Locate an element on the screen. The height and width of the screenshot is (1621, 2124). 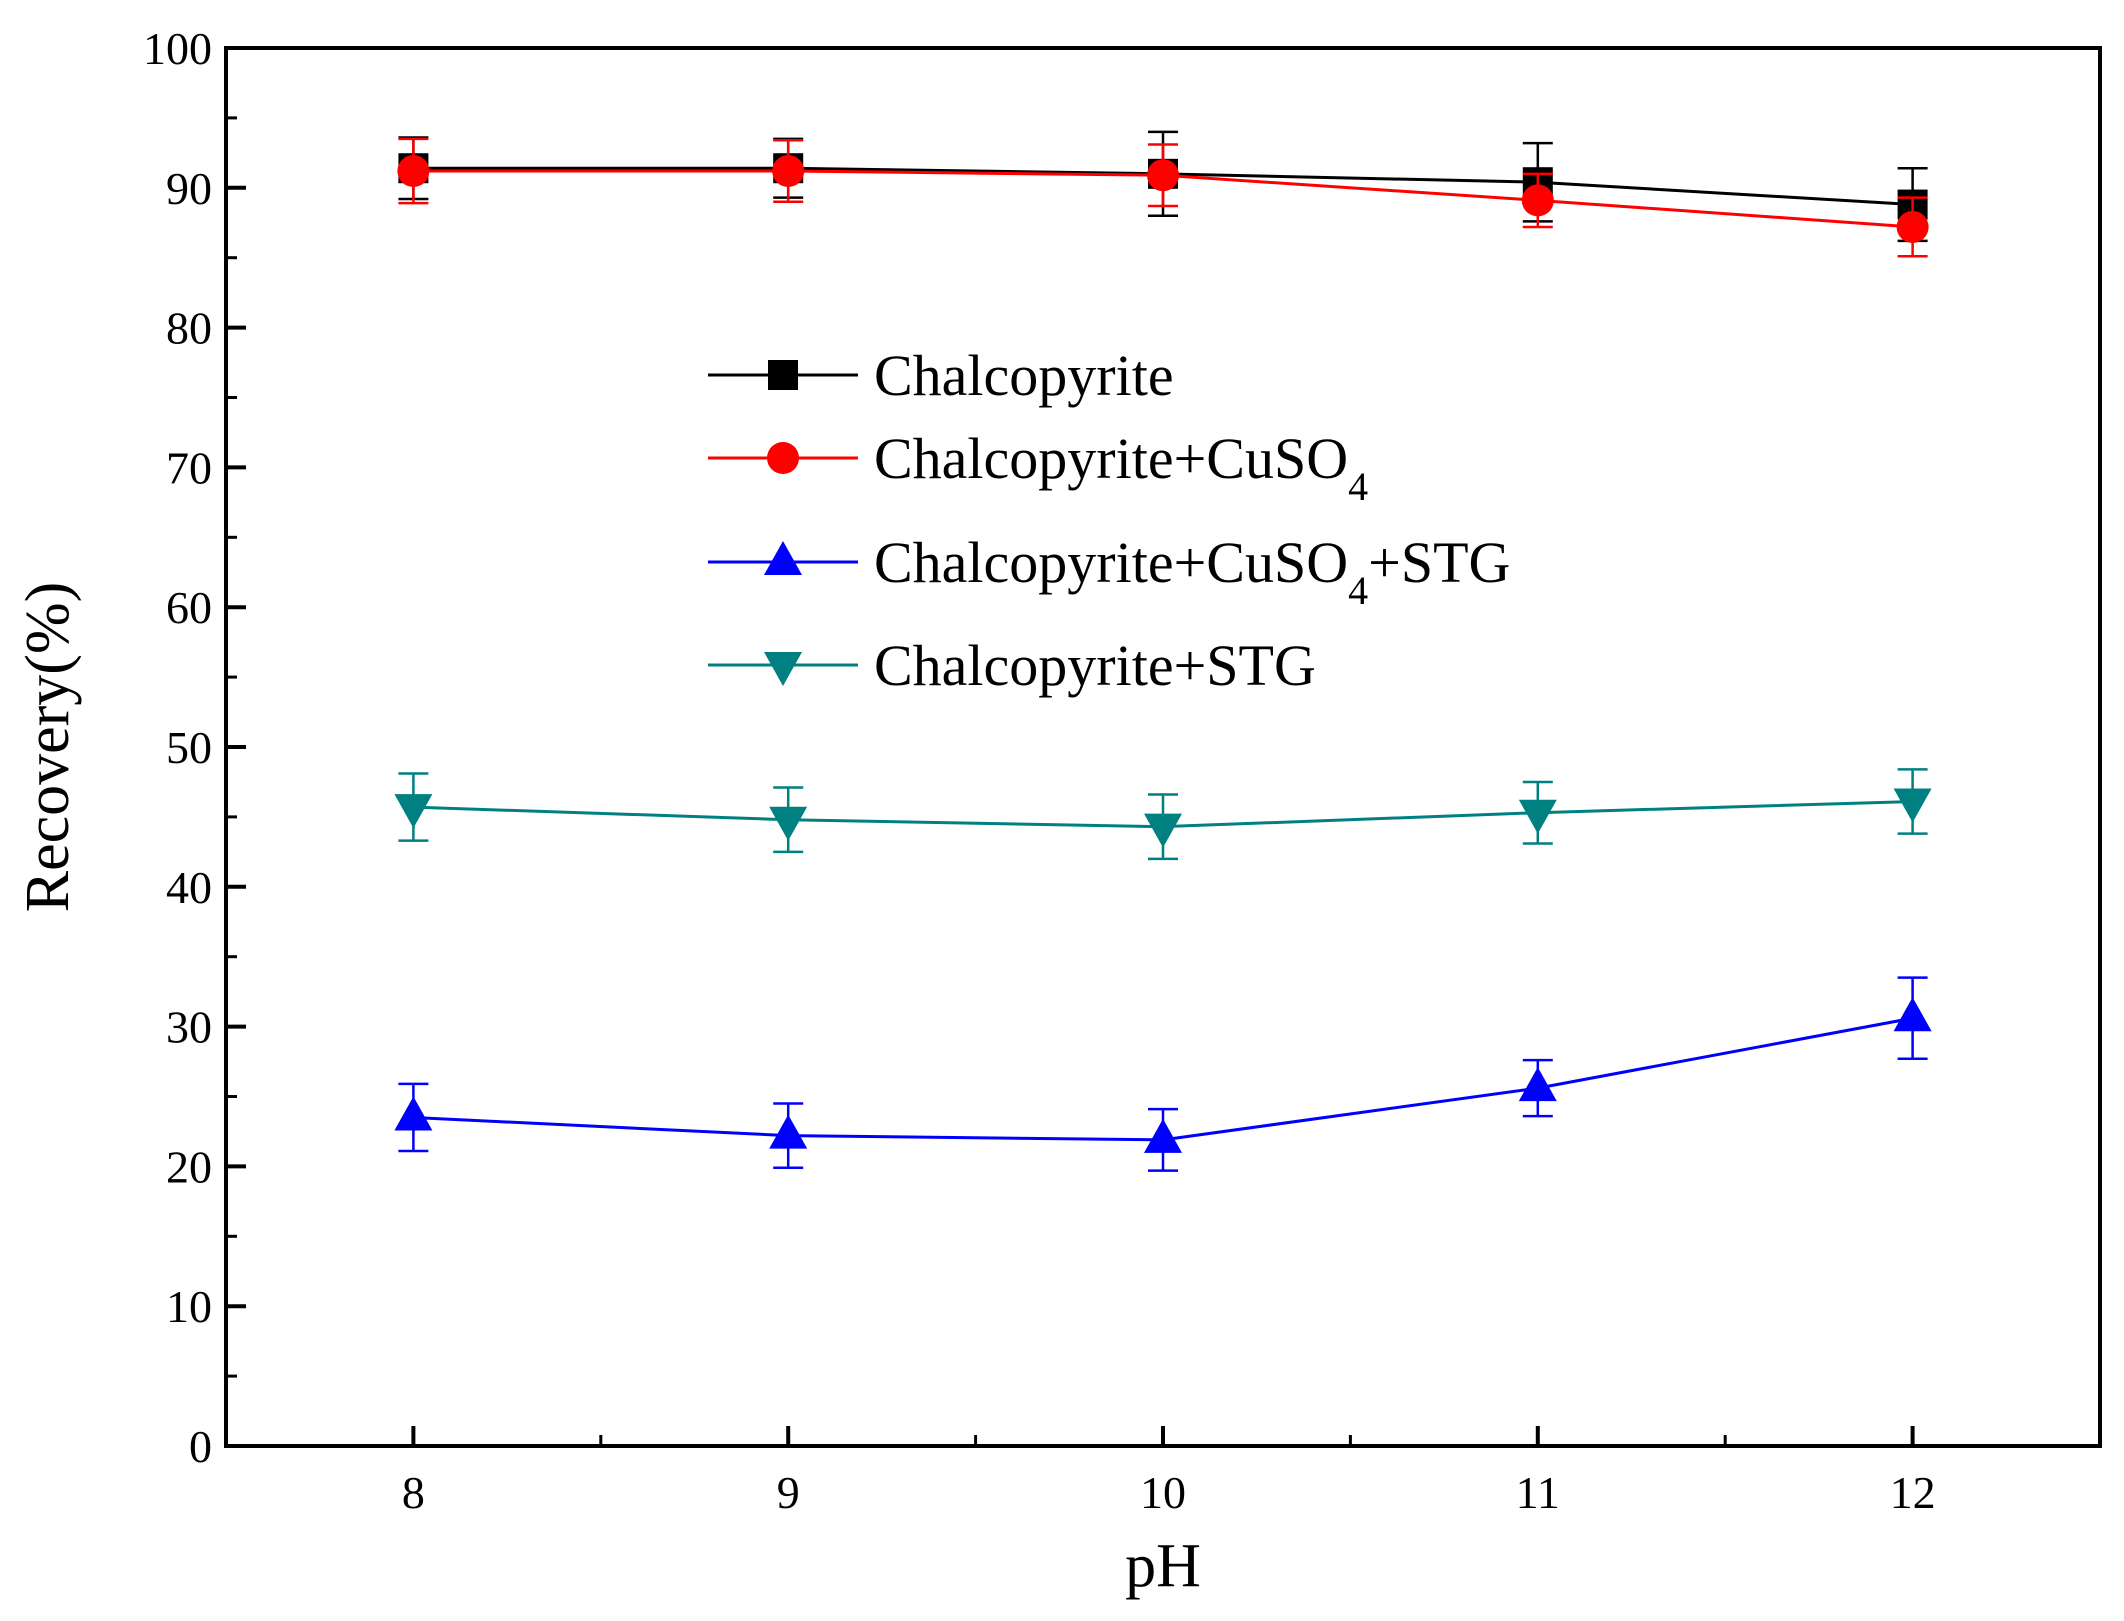
legend-label-main: Chalcopyrite+STG is located at coordinates (1095, 665).